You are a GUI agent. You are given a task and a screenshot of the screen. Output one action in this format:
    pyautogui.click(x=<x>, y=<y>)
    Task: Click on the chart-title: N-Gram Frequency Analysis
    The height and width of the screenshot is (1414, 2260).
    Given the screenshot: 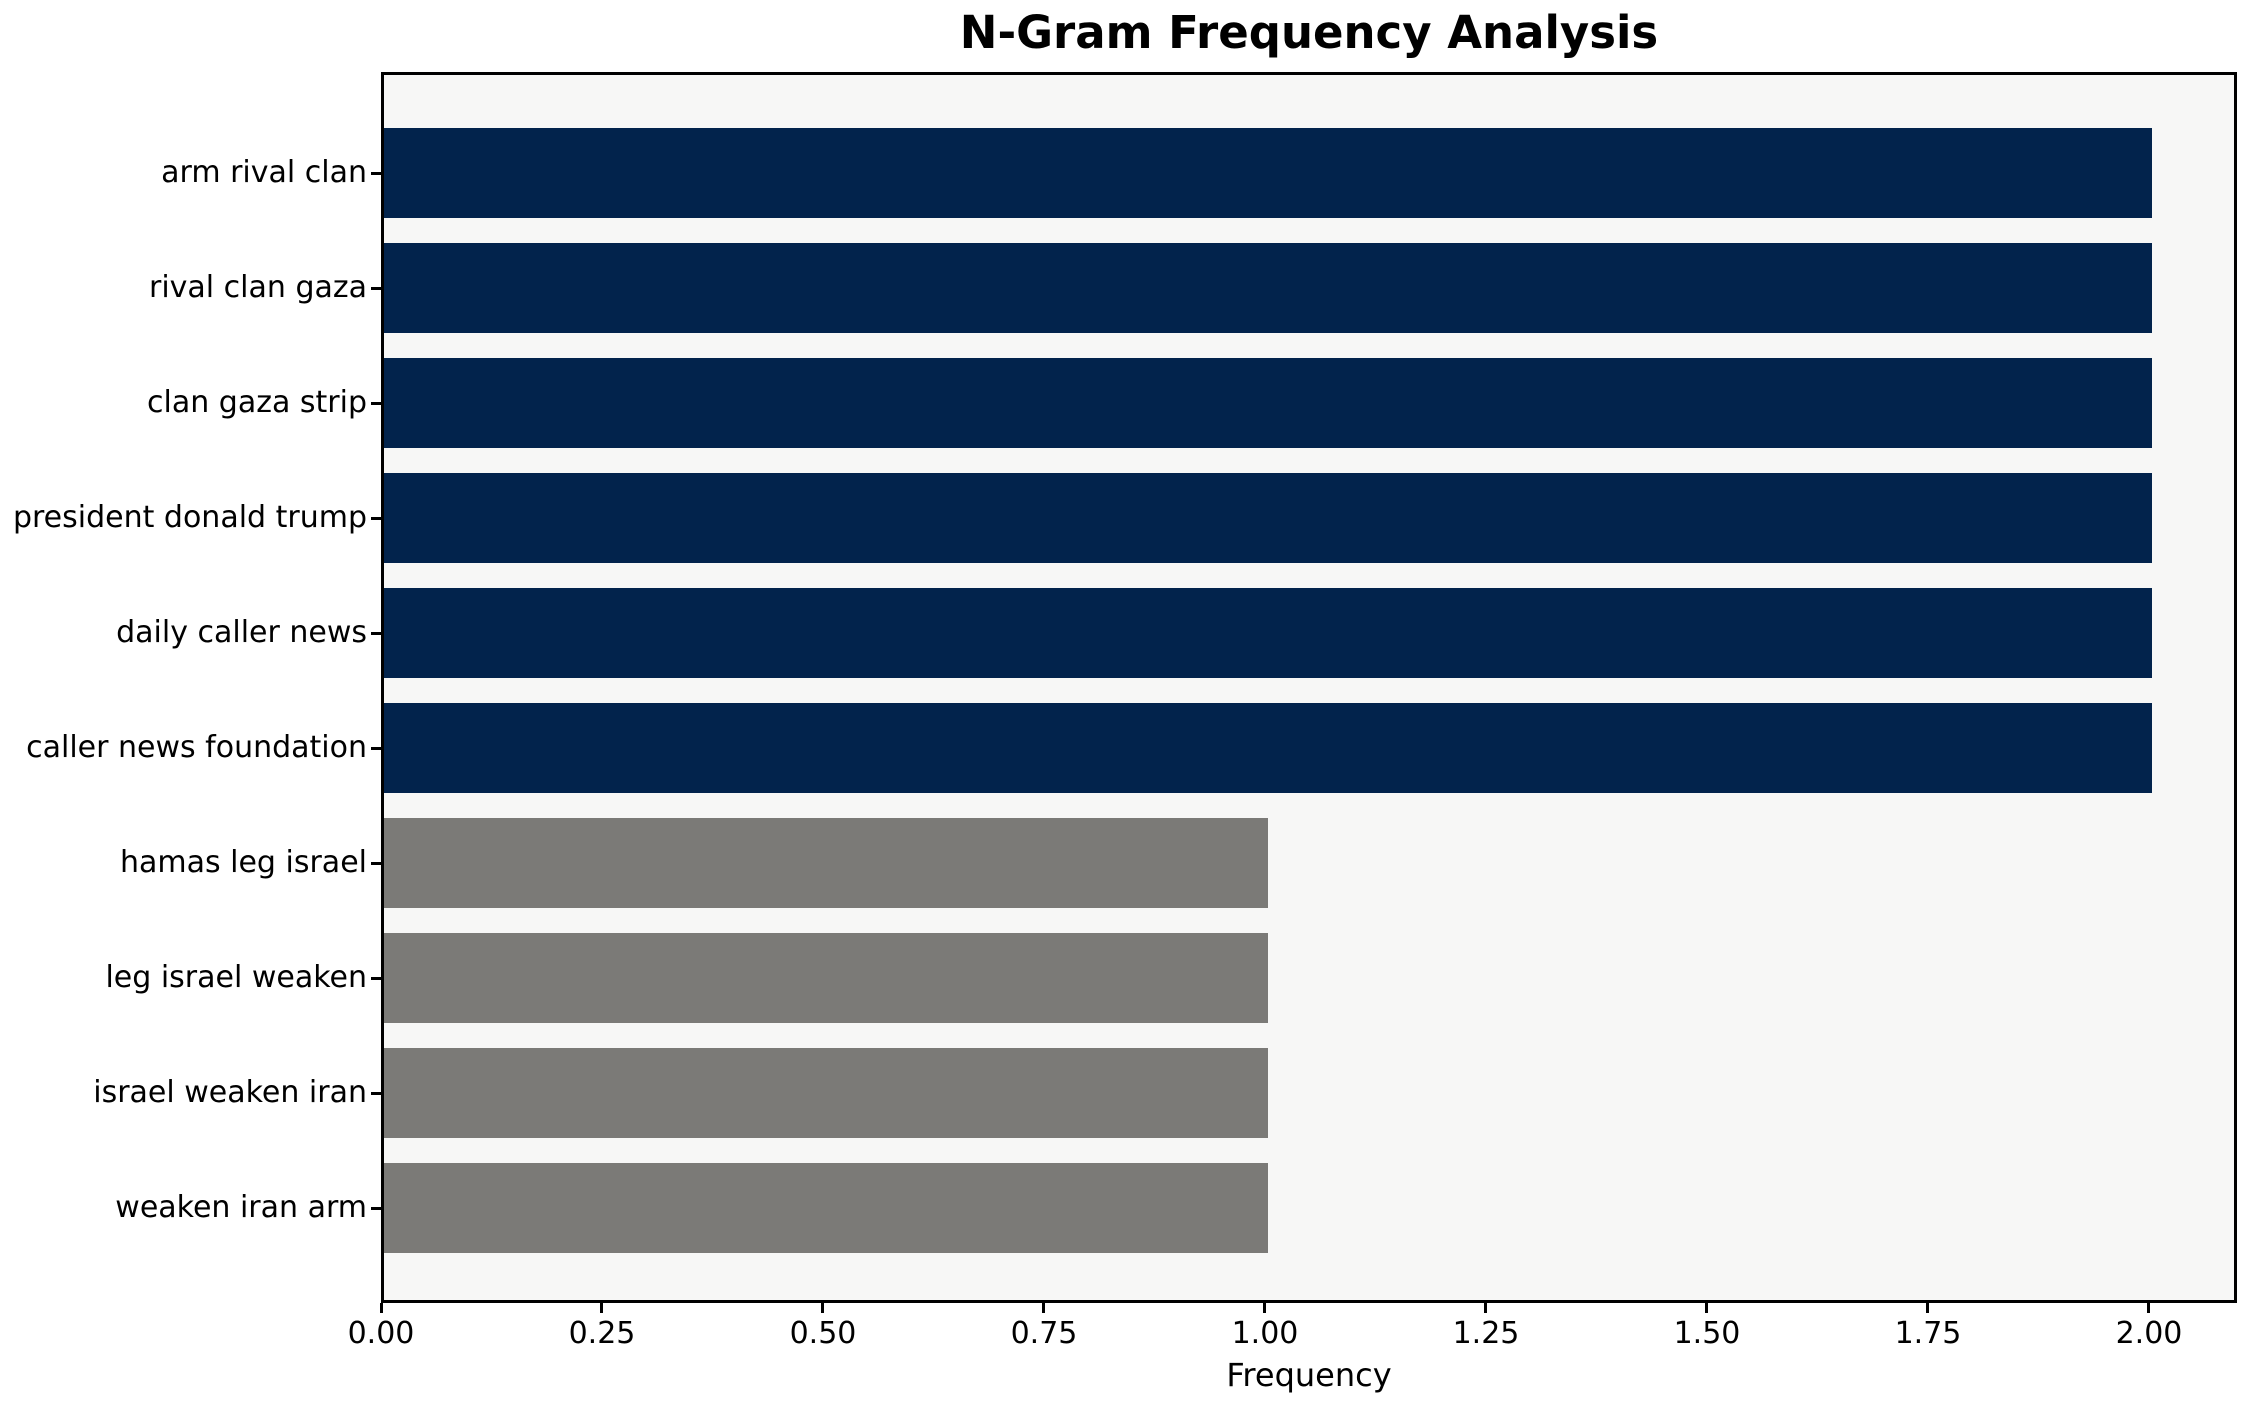 What is the action you would take?
    pyautogui.click(x=1309, y=32)
    